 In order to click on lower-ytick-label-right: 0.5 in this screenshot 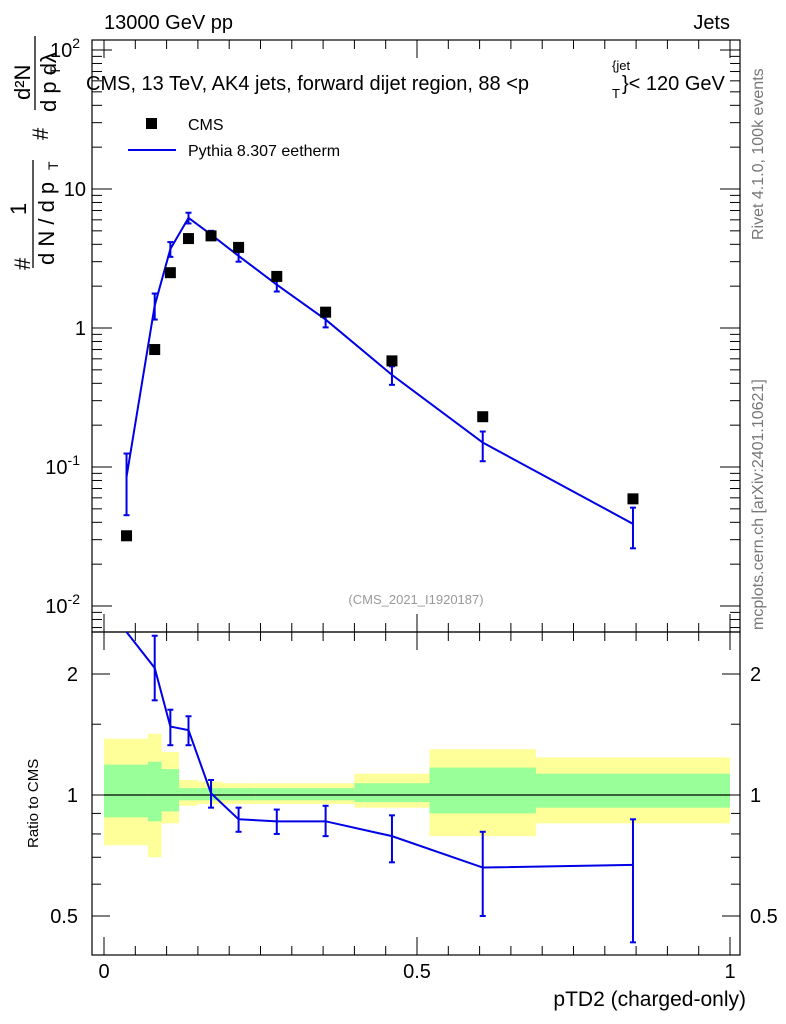, I will do `click(764, 917)`.